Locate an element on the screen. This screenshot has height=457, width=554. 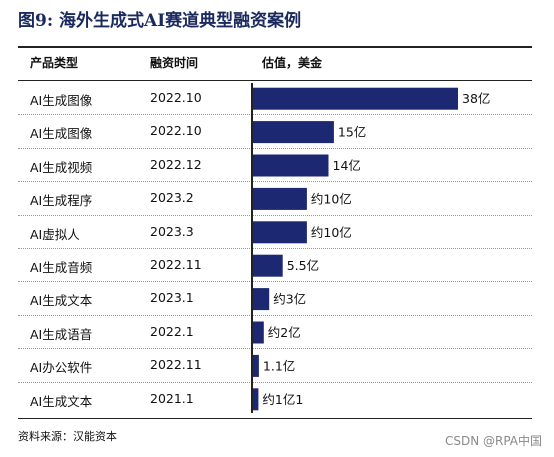
valuation-label: 14亿 is located at coordinates (347, 165).